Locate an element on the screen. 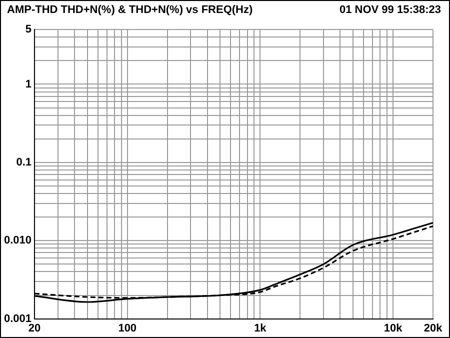  text: 01 NOV 99 15:38:23 is located at coordinates (390, 11).